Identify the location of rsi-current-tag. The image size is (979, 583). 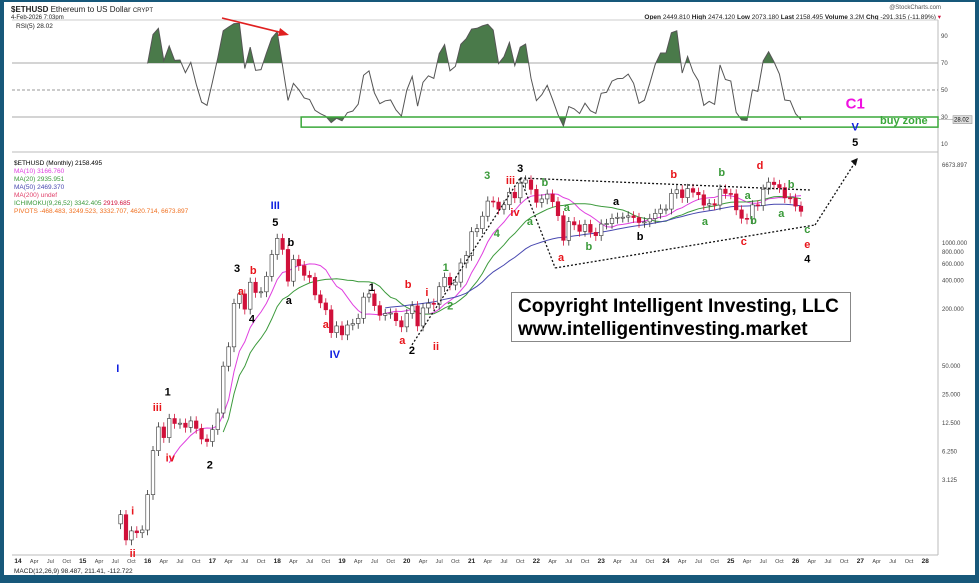
(962, 119).